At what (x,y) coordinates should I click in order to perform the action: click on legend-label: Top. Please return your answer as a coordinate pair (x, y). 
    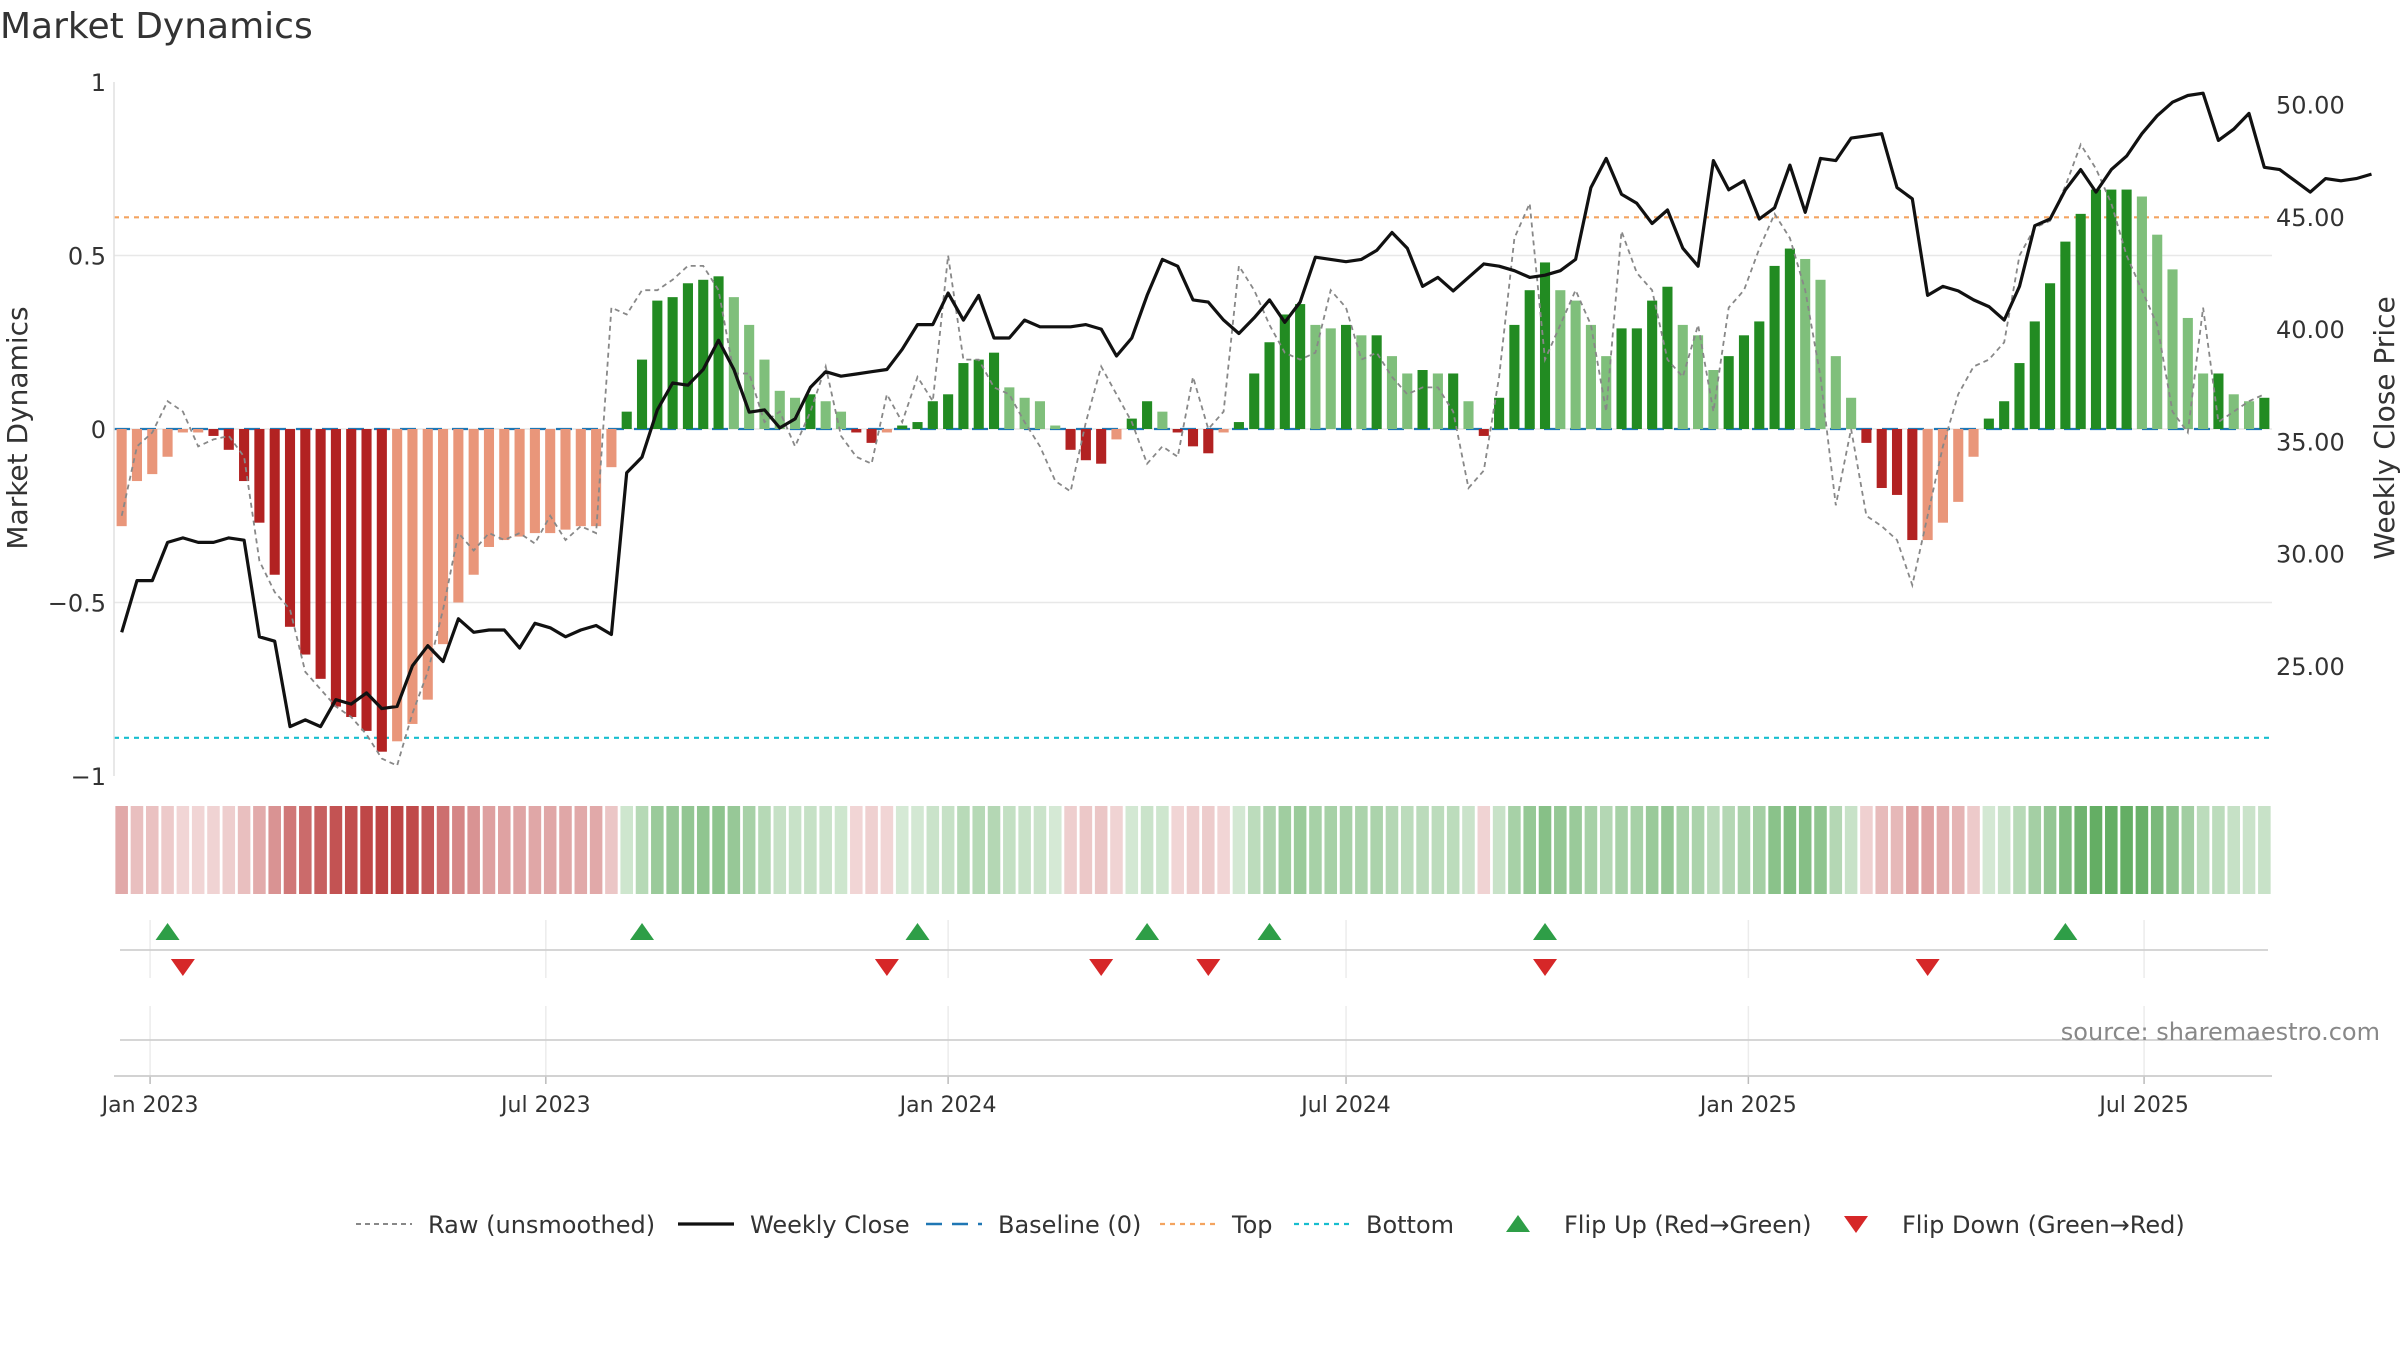
    Looking at the image, I should click on (1252, 1225).